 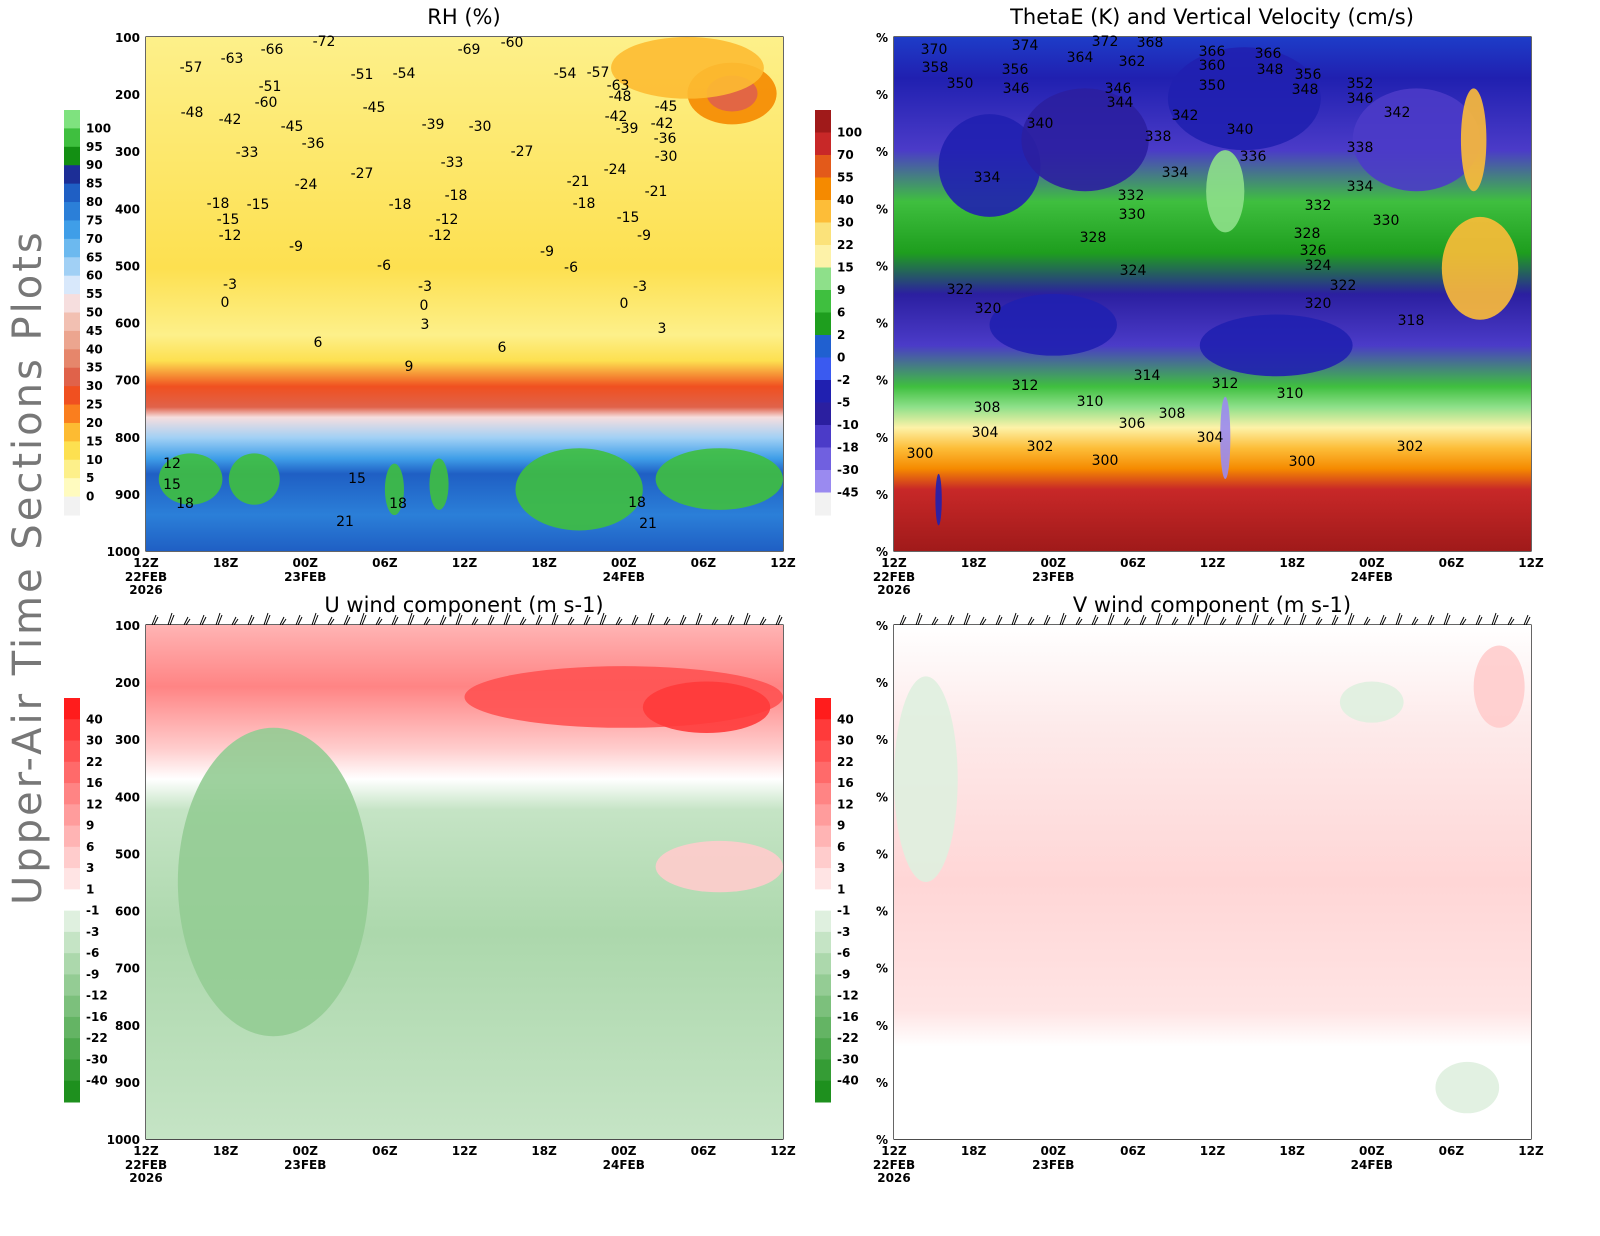 I want to click on colorbar-label: 2, so click(x=841, y=335).